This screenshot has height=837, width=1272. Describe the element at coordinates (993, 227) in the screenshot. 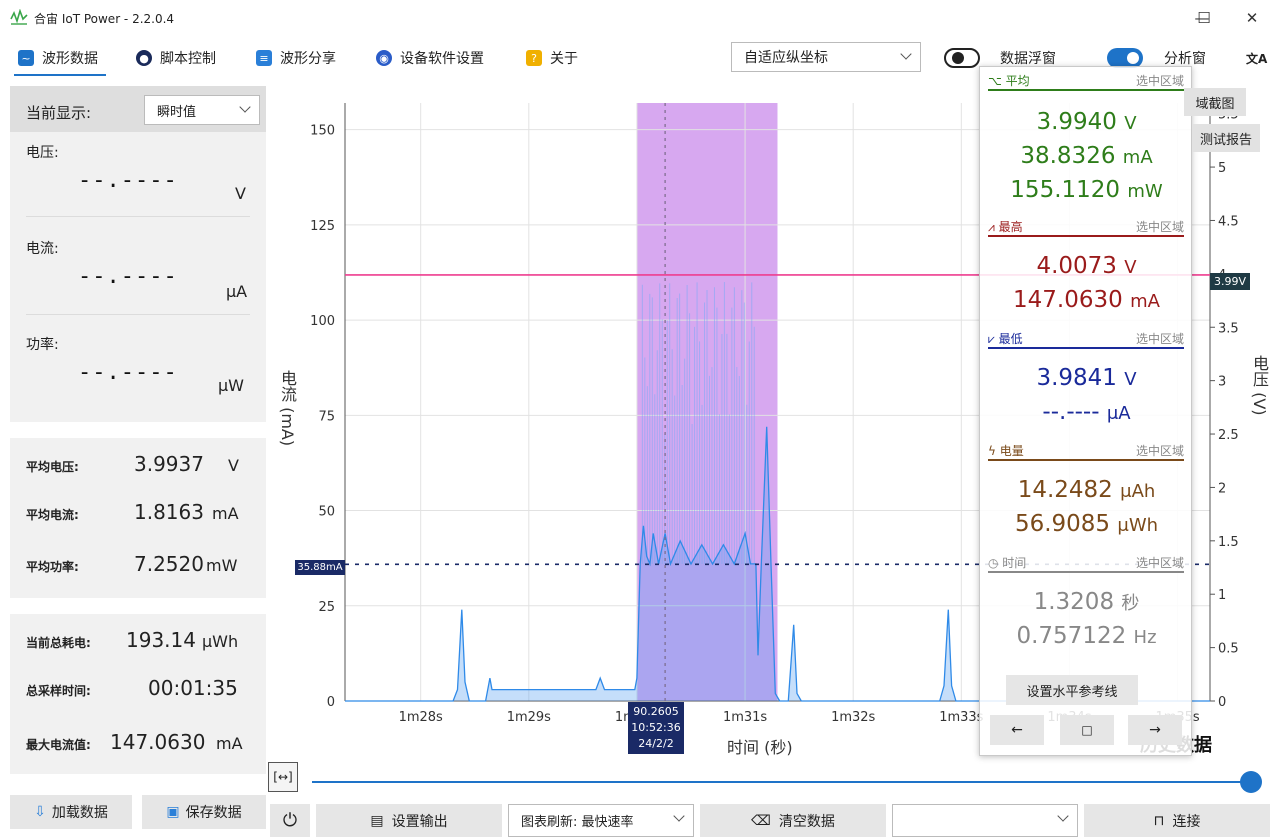

I see `max-icon: ⩘` at that location.